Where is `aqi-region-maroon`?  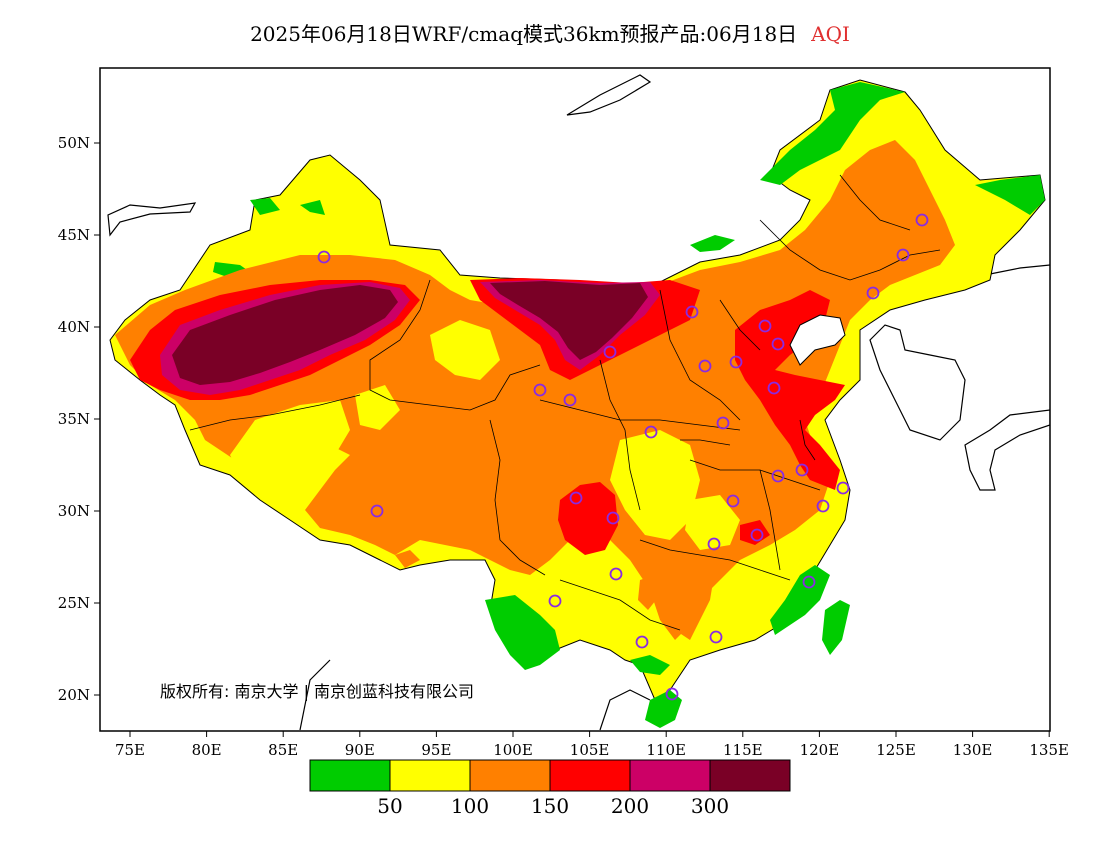
aqi-region-maroon is located at coordinates (410, 333).